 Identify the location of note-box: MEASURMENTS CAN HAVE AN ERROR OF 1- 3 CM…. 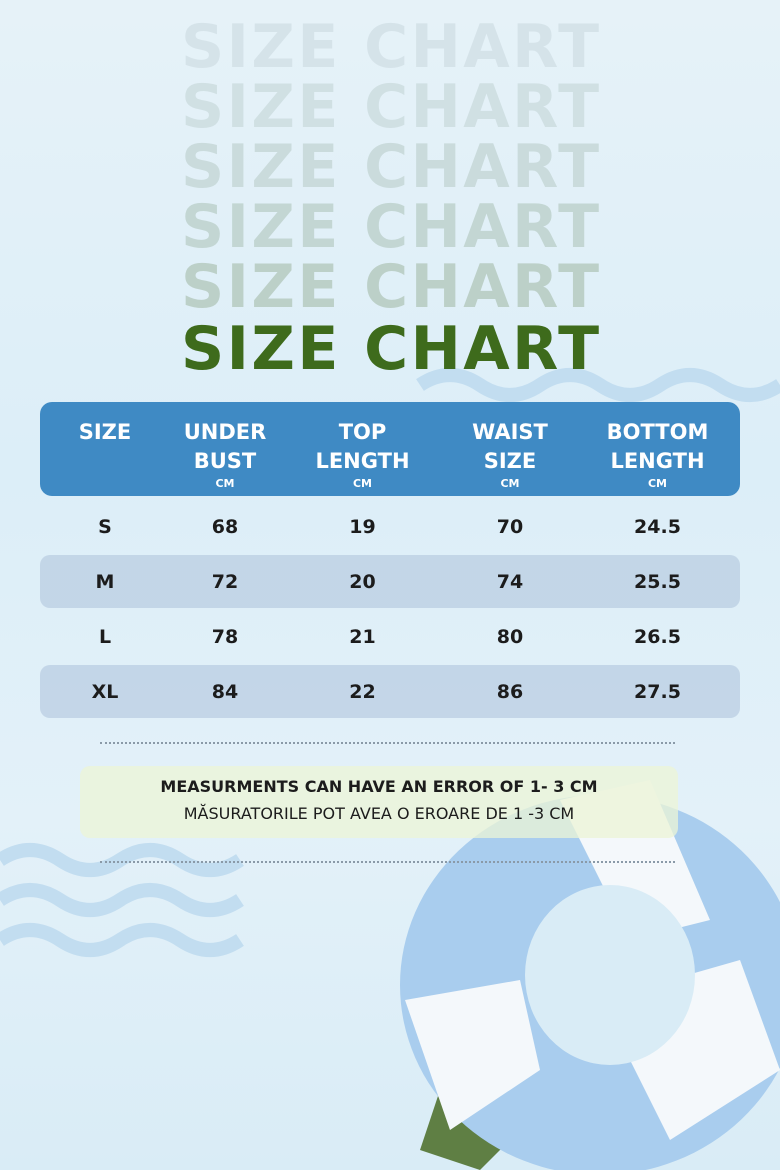
(379, 802).